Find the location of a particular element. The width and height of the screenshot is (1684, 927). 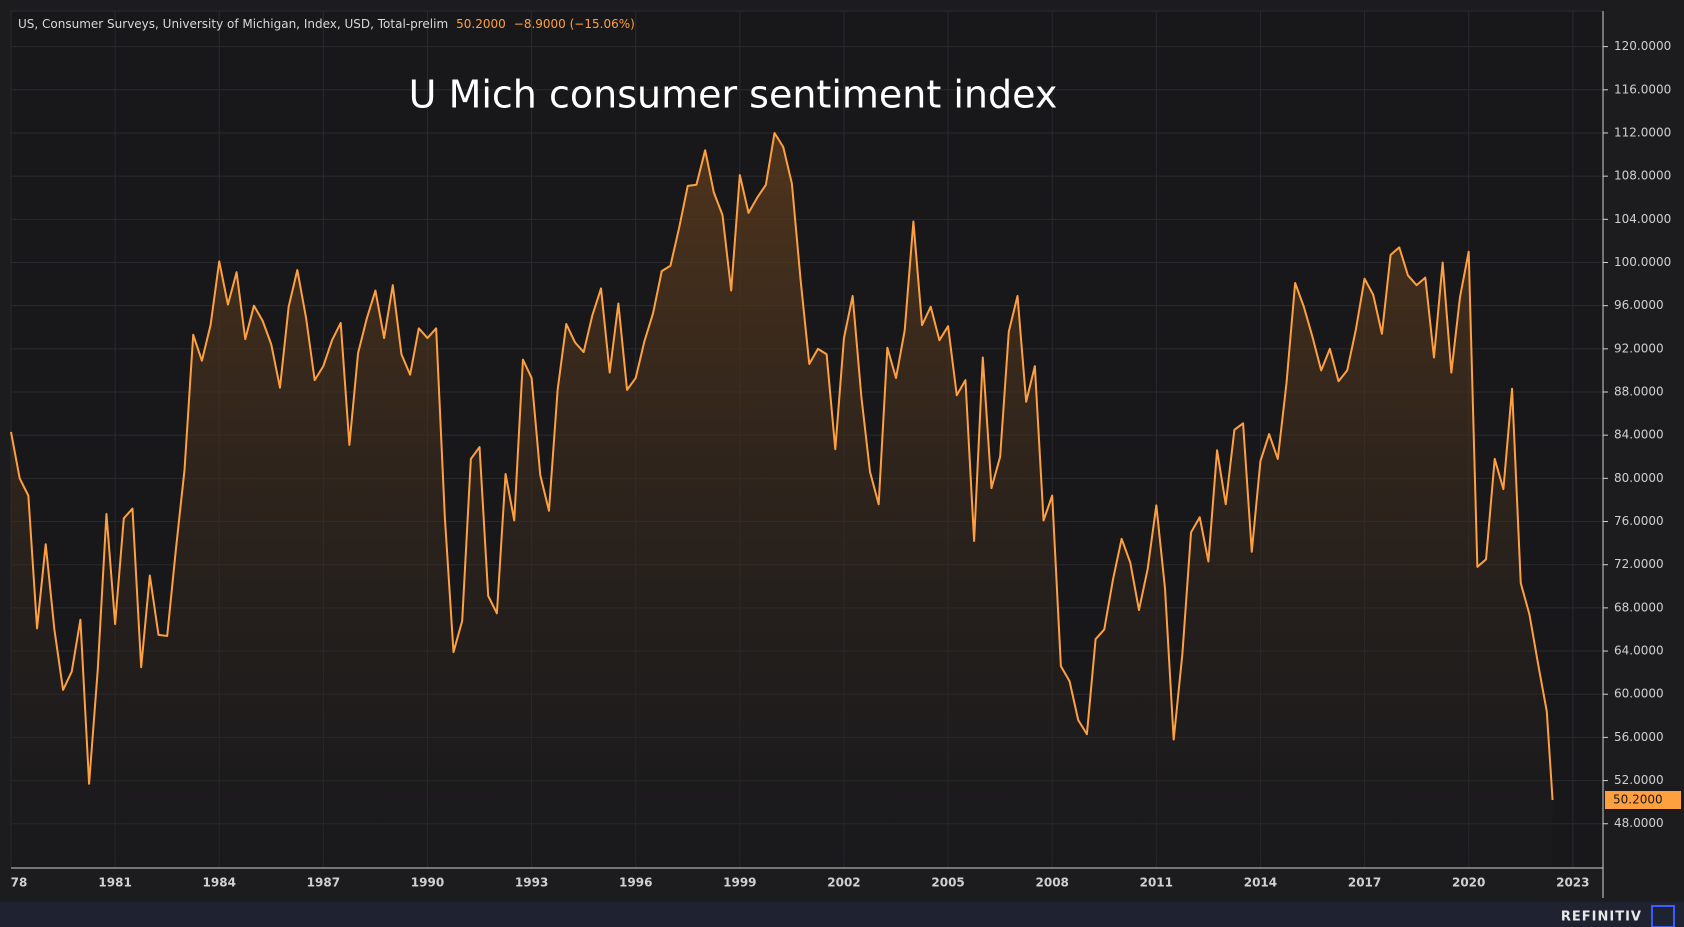

x-tick-label: 78 is located at coordinates (19, 883).